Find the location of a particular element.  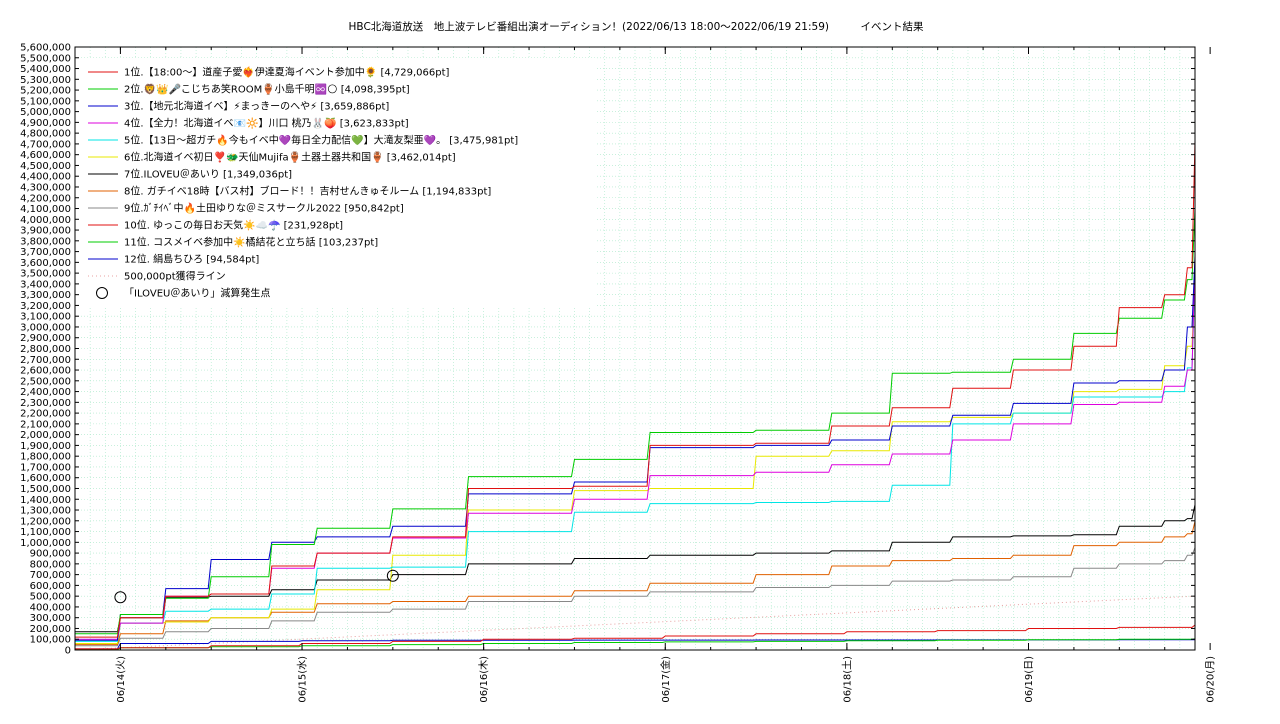

y-tick-label: 5,200,000 is located at coordinates (45, 91).